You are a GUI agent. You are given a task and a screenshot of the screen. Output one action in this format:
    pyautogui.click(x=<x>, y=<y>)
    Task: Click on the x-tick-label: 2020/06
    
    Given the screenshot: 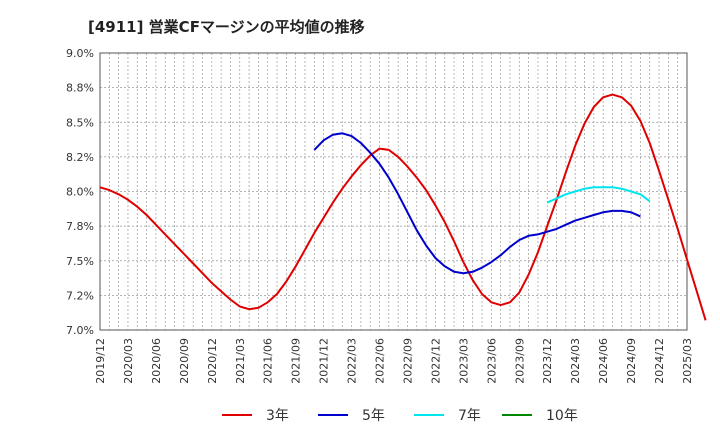 What is the action you would take?
    pyautogui.click(x=156, y=361)
    